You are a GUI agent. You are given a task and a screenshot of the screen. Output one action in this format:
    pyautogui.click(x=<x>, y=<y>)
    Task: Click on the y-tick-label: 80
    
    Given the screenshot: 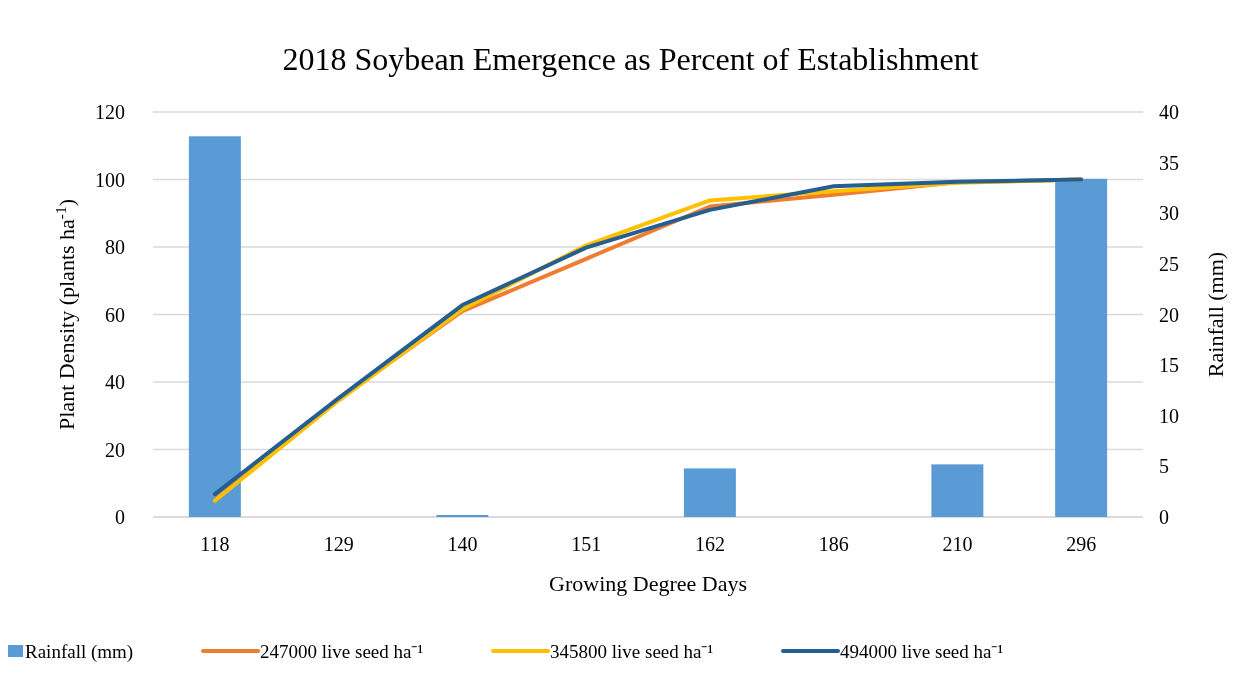 What is the action you would take?
    pyautogui.click(x=115, y=247)
    